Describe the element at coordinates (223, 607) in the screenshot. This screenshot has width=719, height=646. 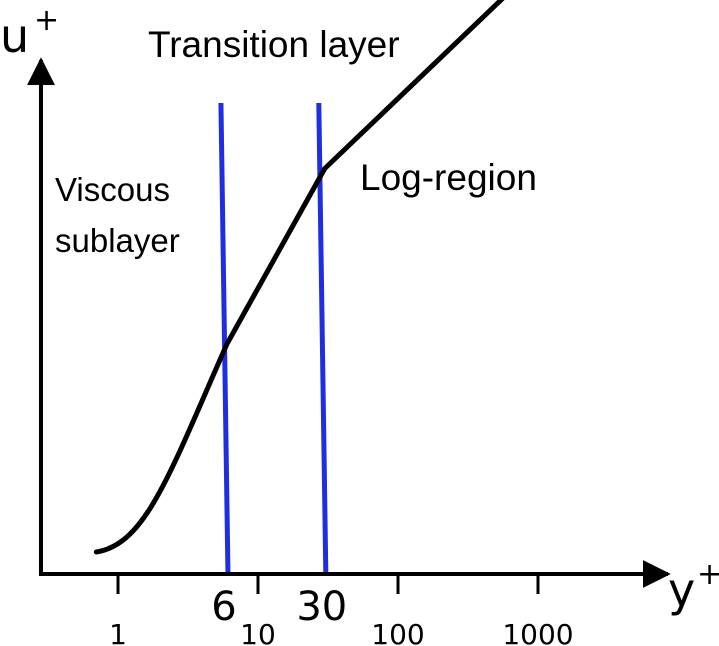
I see `boundary-tick-label-6: 6` at that location.